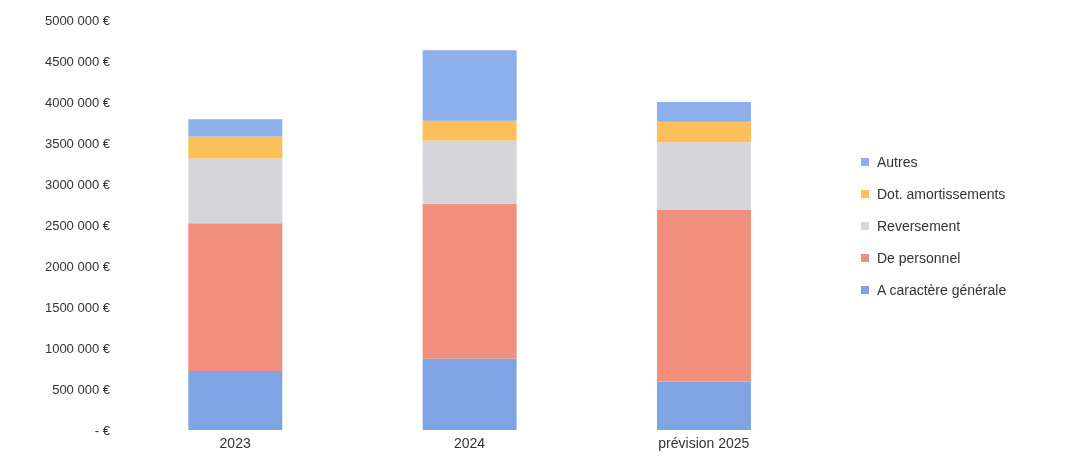  What do you see at coordinates (897, 162) in the screenshot?
I see `legend-label: Autres` at bounding box center [897, 162].